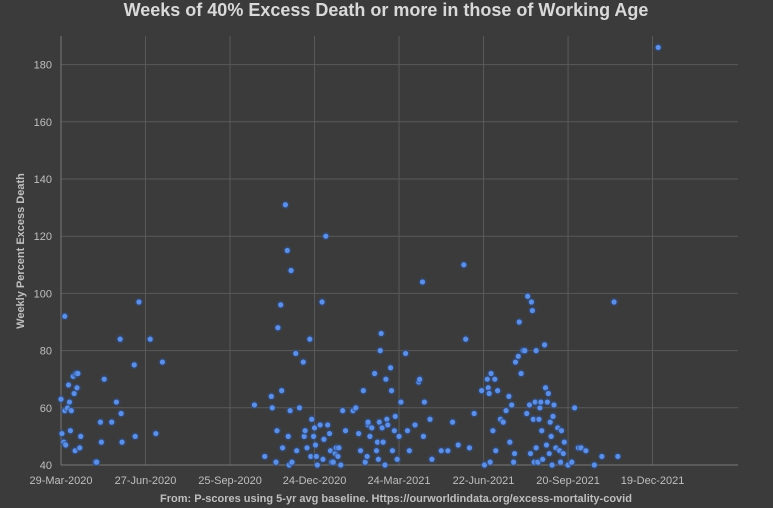 The height and width of the screenshot is (508, 773). I want to click on x-tick-label: 27-Jun-2020, so click(146, 481).